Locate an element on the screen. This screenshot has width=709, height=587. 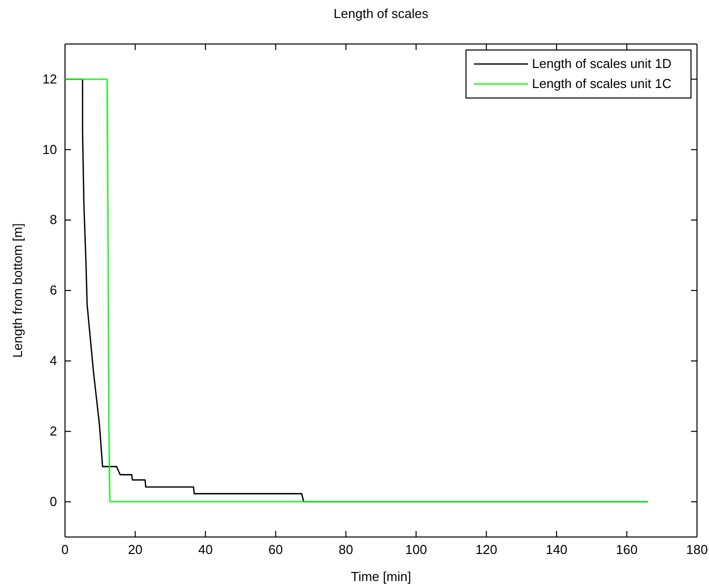
x-tick-label: 20 is located at coordinates (135, 550).